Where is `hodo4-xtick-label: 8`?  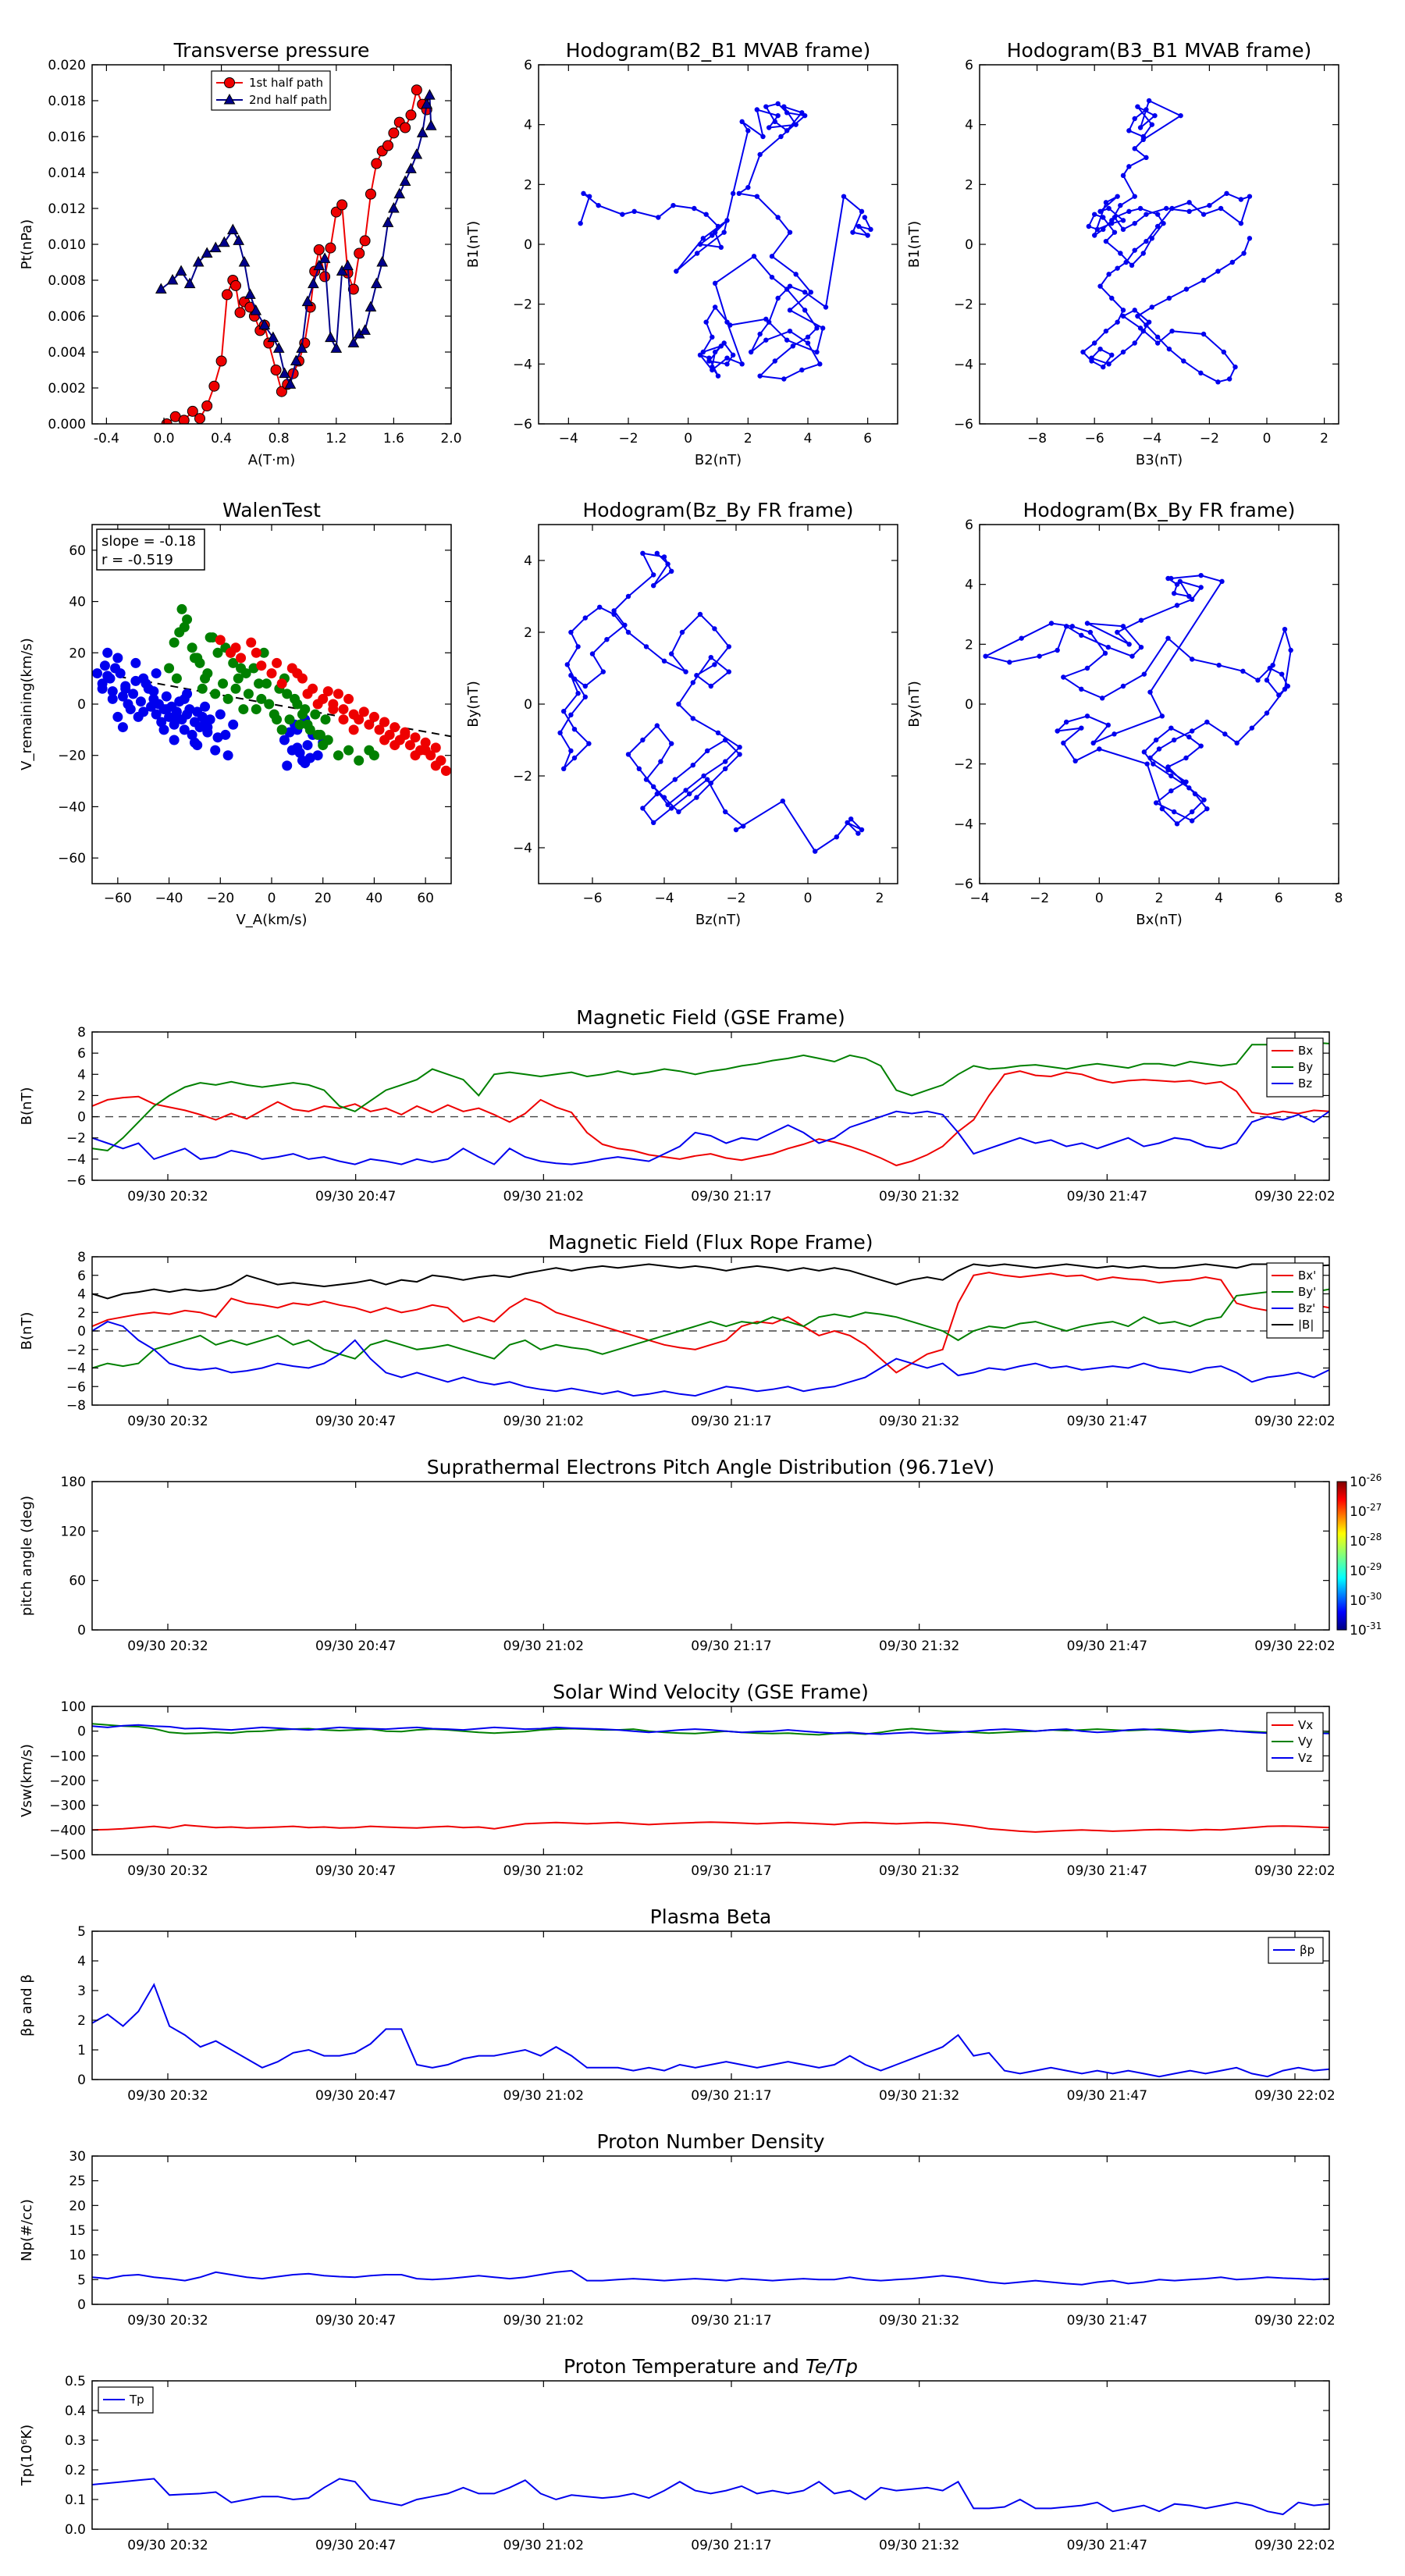
hodo4-xtick-label: 8 is located at coordinates (1339, 899).